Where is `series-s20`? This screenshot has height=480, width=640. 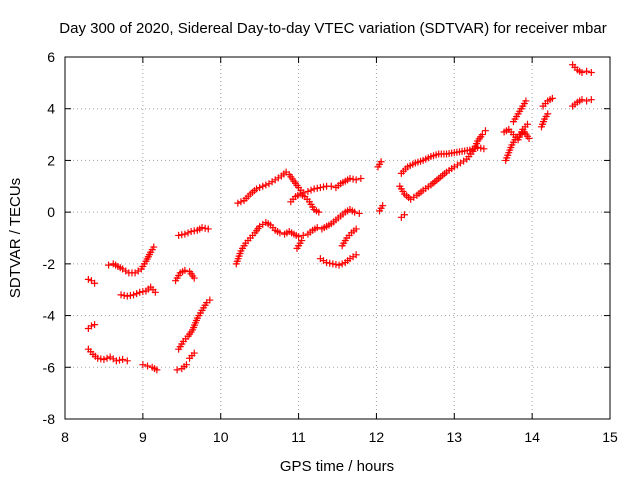
series-s20 is located at coordinates (442, 160).